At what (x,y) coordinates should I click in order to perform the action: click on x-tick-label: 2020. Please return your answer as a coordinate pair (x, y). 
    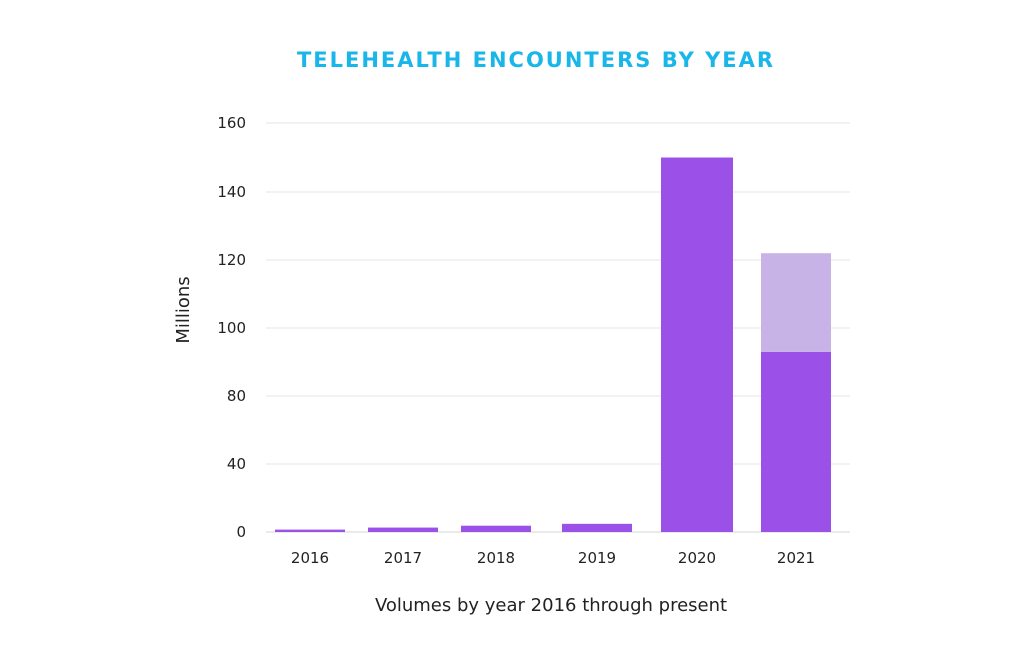
    Looking at the image, I should click on (697, 558).